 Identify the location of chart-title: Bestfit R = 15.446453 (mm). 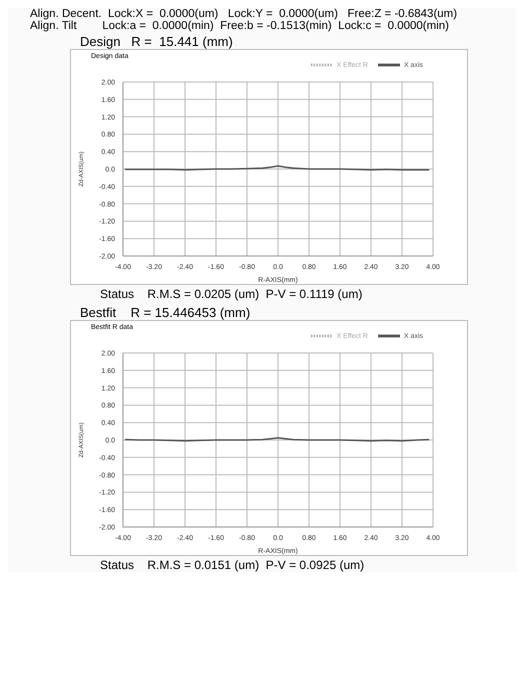
(166, 312).